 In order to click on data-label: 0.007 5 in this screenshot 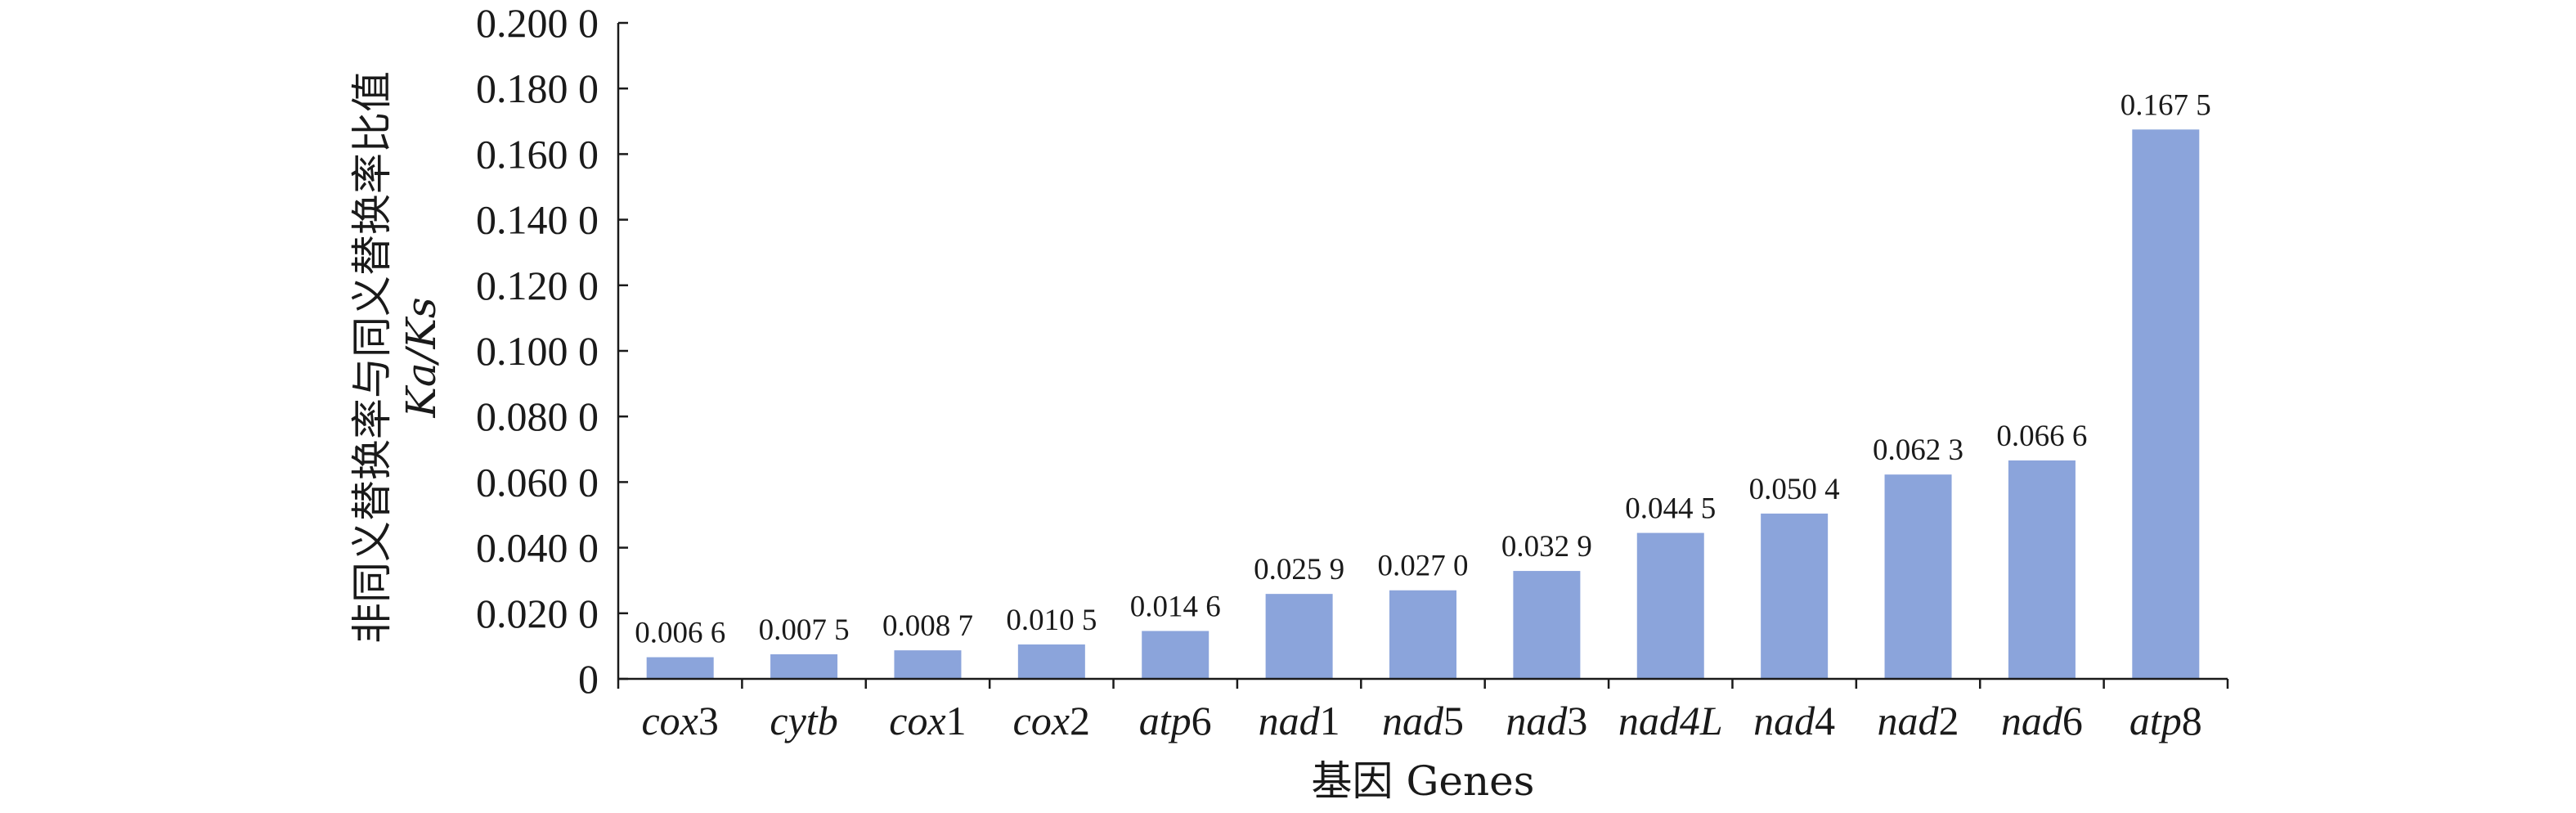, I will do `click(804, 630)`.